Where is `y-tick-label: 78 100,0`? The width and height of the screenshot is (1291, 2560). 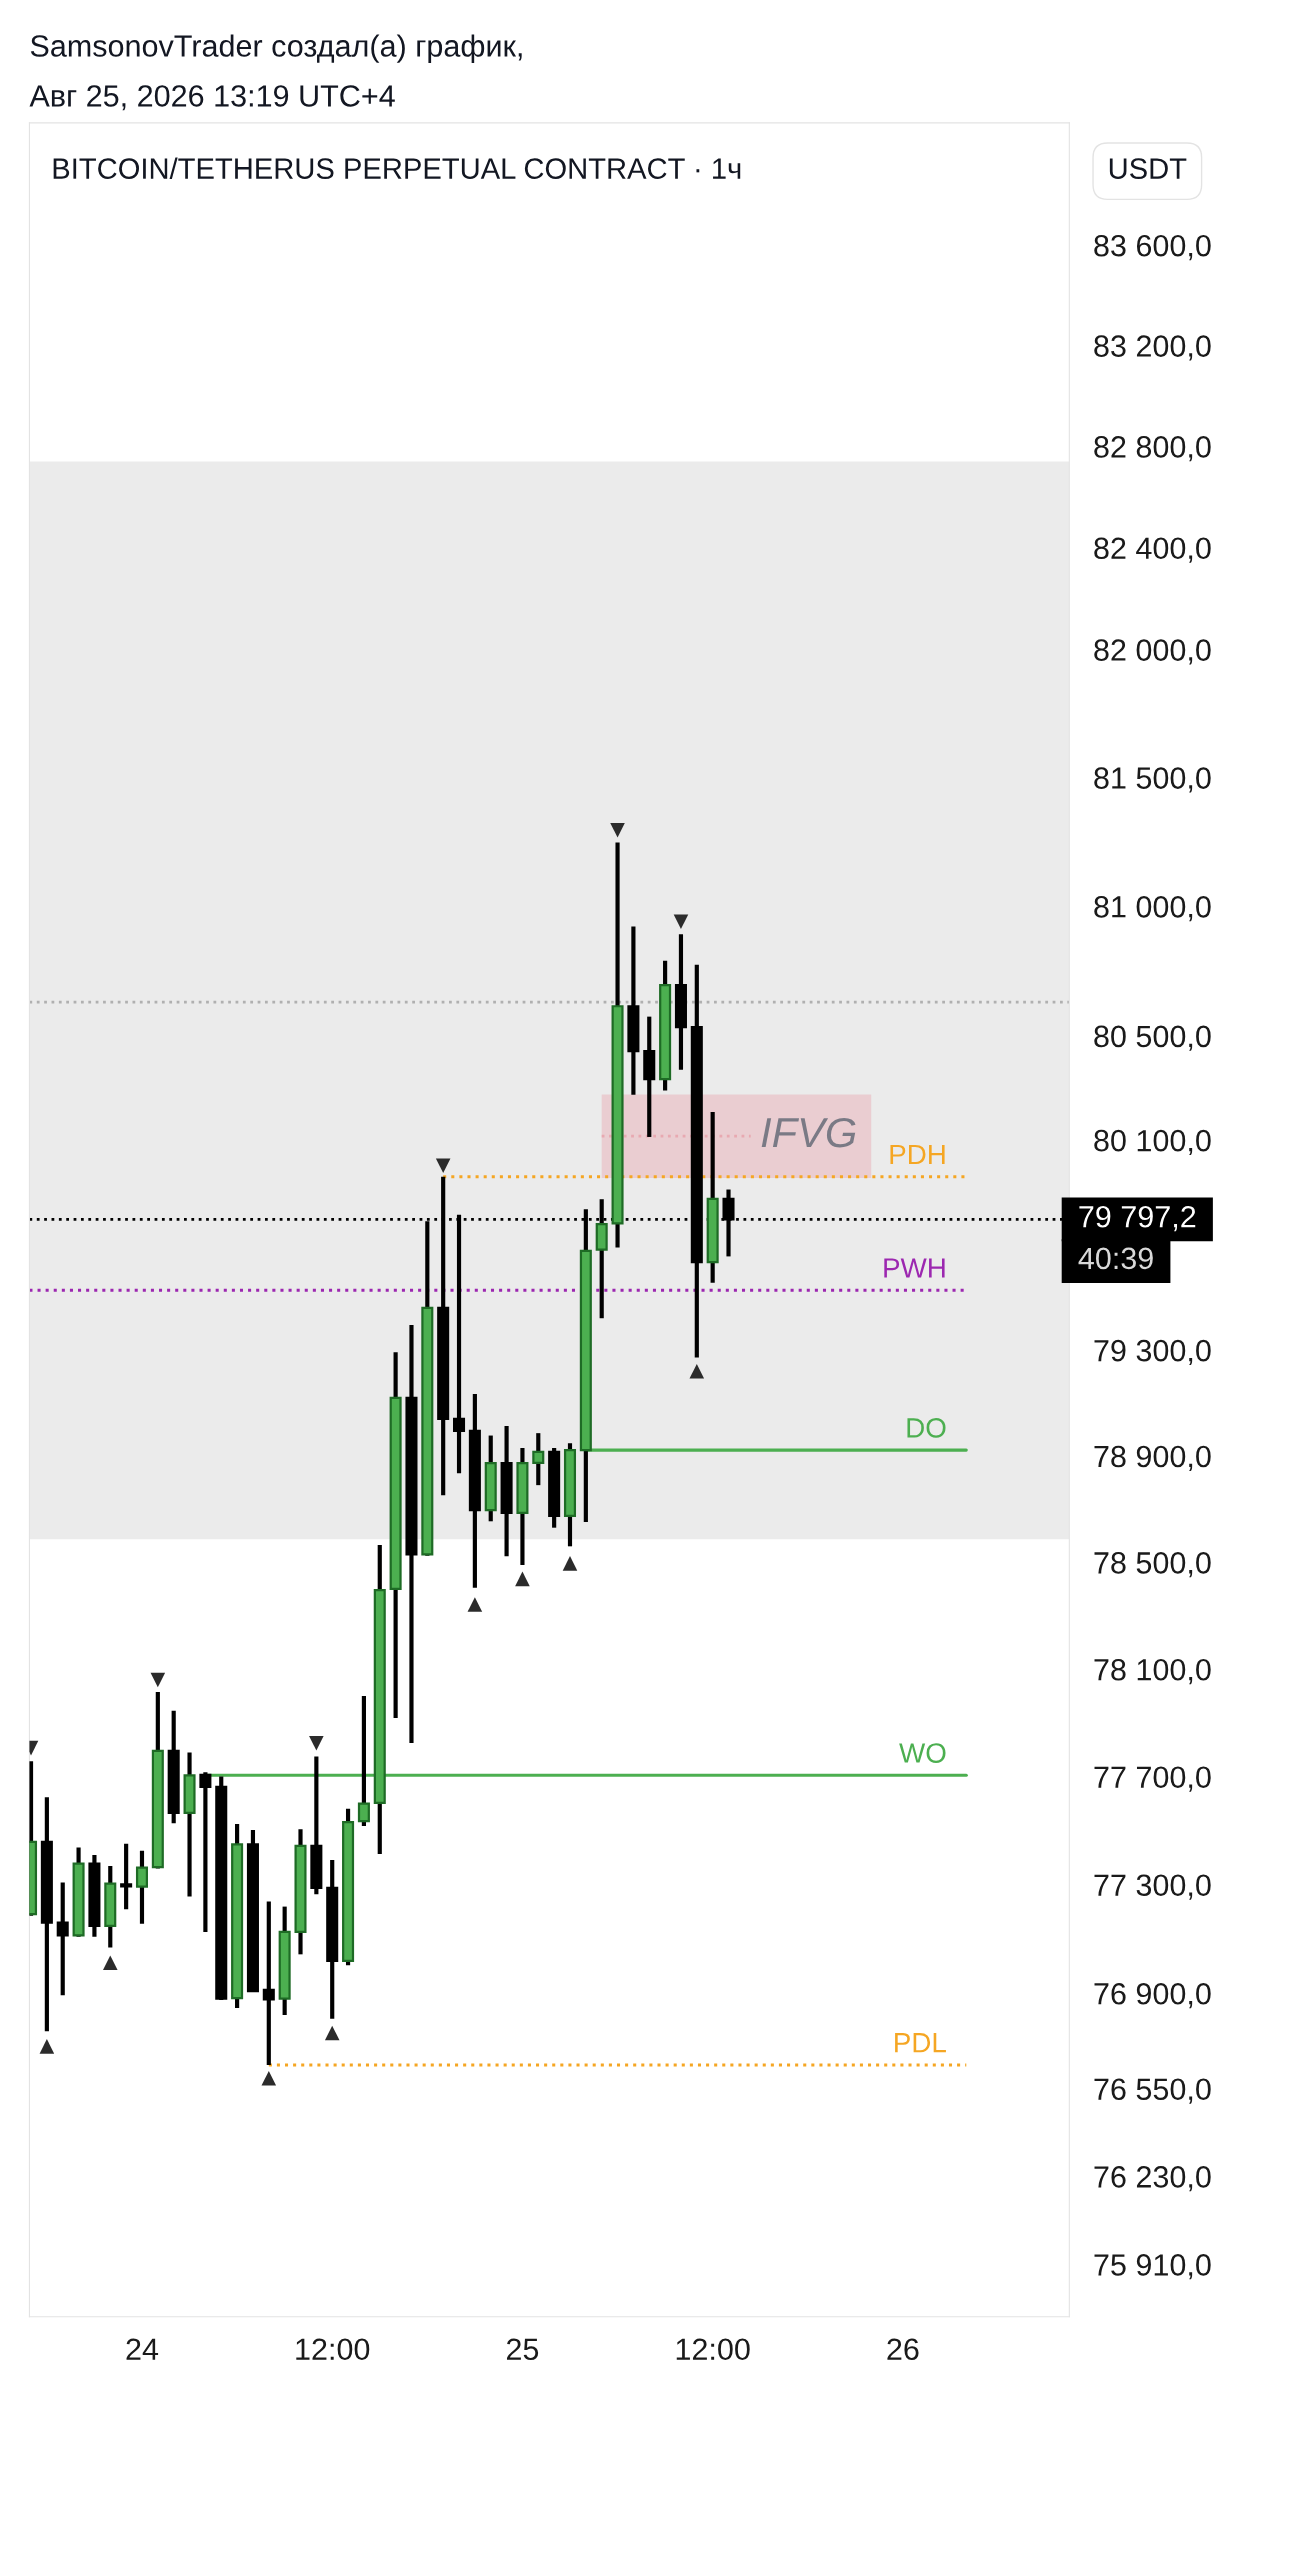 y-tick-label: 78 100,0 is located at coordinates (1152, 1671).